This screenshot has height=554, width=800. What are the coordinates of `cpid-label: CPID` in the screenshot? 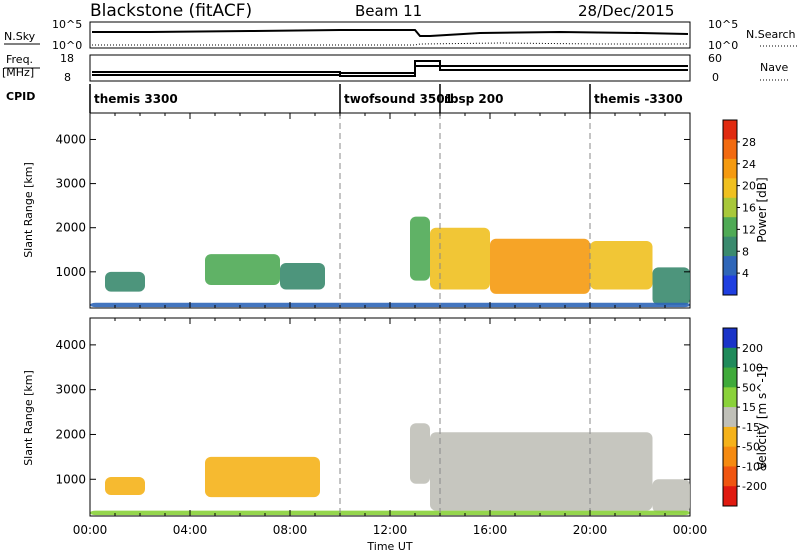 It's located at (20, 96).